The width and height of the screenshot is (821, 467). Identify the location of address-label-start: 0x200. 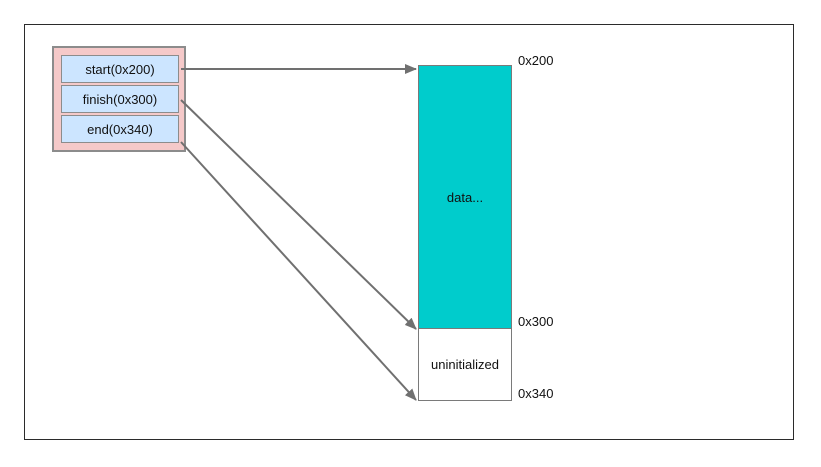
(536, 60).